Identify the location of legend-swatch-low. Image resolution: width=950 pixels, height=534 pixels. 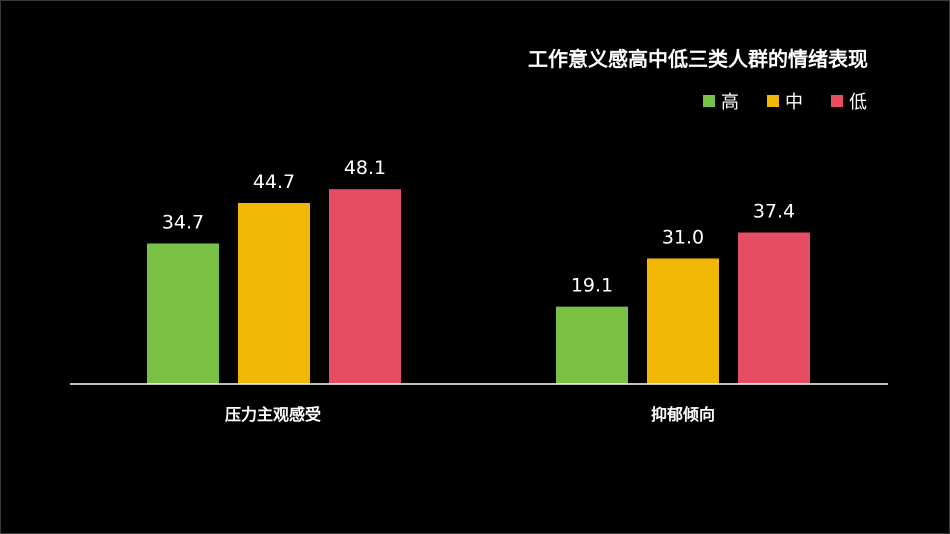
(837, 101).